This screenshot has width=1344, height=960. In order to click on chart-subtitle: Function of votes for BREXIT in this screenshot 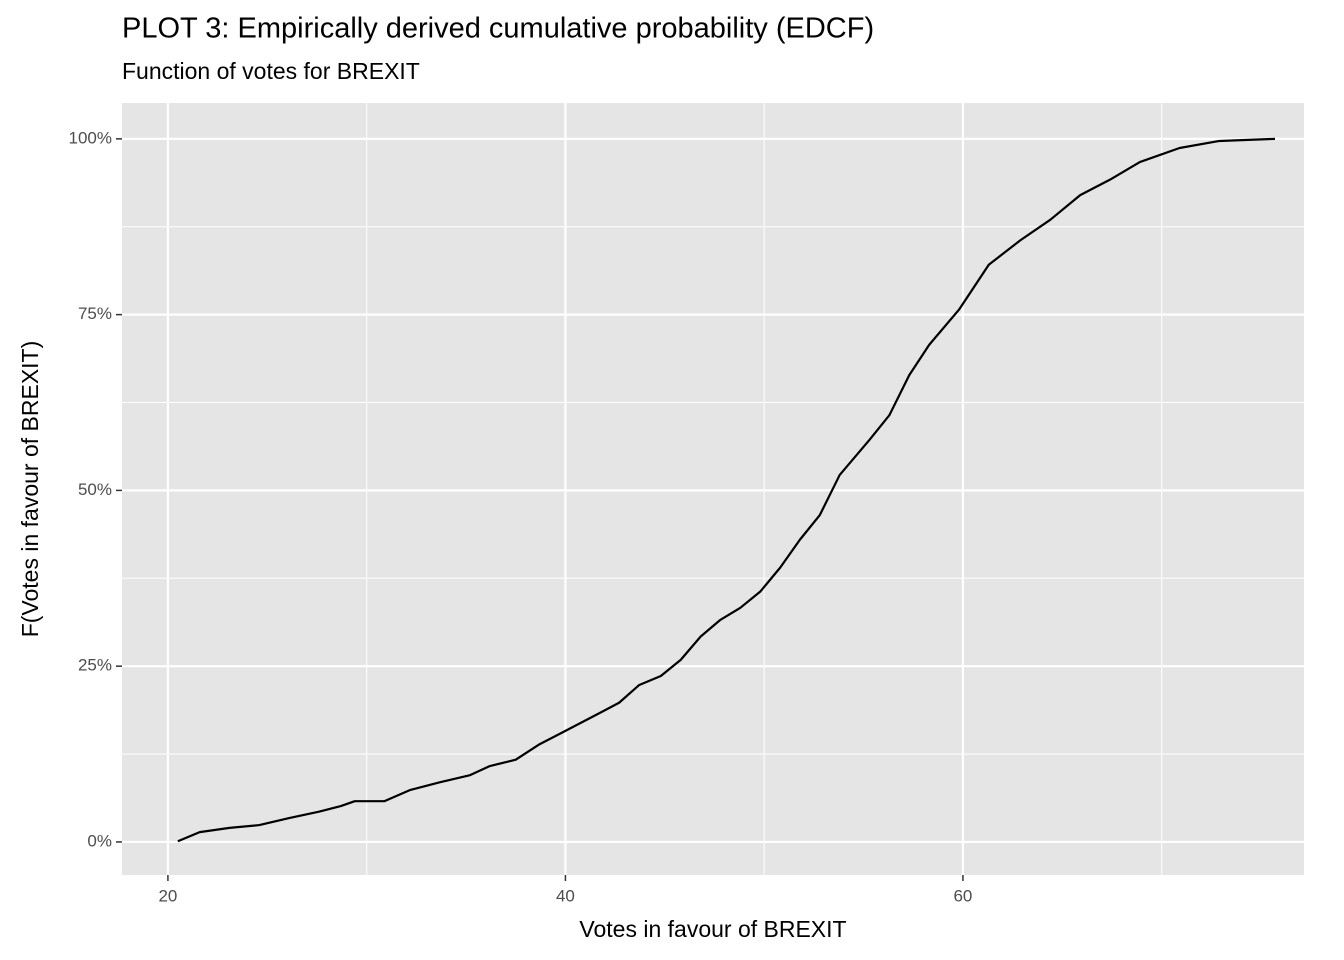, I will do `click(271, 71)`.